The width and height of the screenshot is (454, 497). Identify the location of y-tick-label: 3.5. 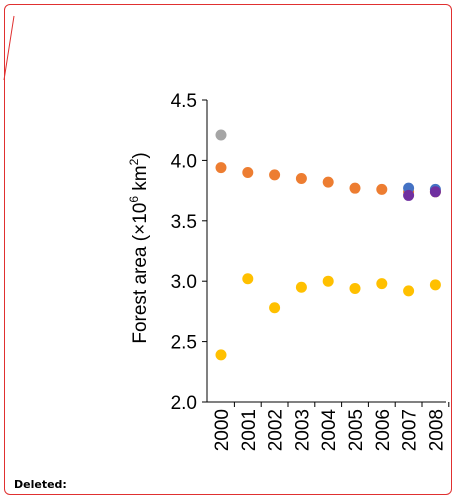
(184, 222).